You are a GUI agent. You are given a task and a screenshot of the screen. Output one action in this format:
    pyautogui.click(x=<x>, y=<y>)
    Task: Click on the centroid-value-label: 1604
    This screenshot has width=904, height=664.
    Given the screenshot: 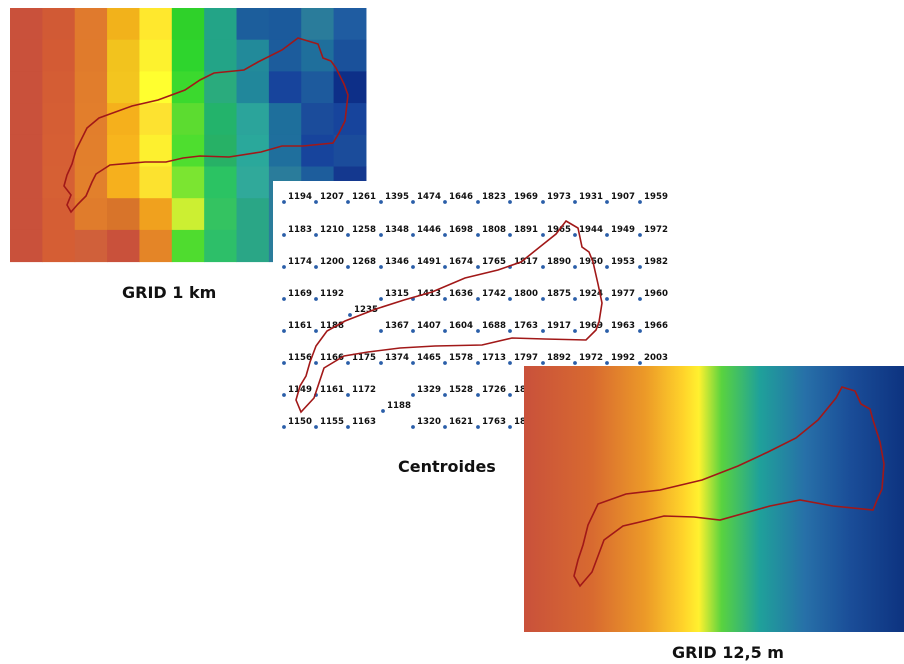 What is the action you would take?
    pyautogui.click(x=461, y=326)
    